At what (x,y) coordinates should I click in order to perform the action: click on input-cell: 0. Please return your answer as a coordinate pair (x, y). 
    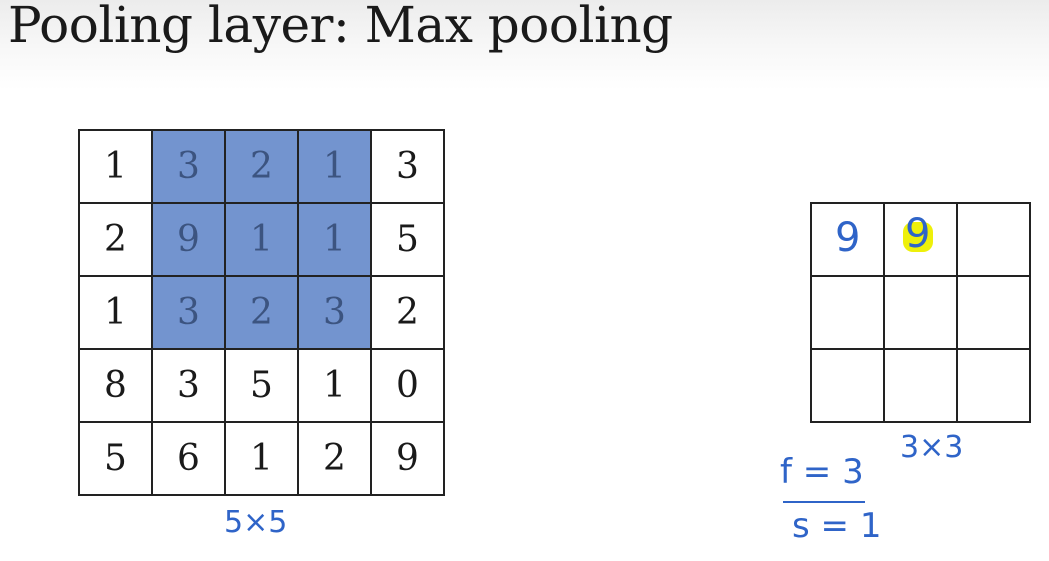
    Looking at the image, I should click on (407, 385).